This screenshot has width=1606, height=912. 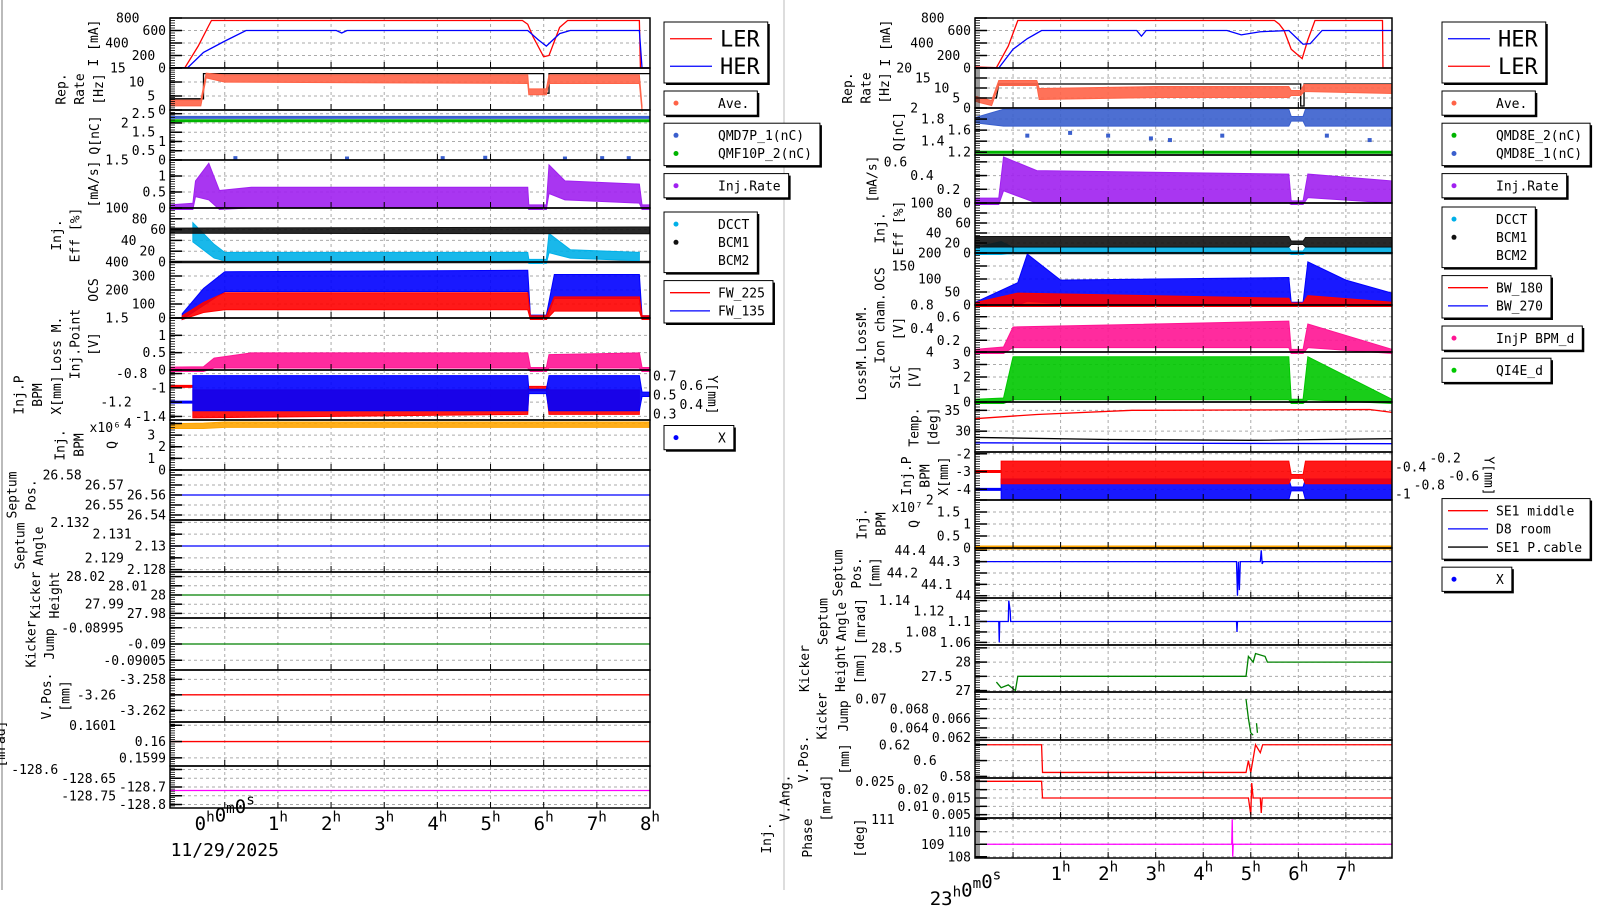 What do you see at coordinates (544, 822) in the screenshot?
I see `x-tick-label: 6h` at bounding box center [544, 822].